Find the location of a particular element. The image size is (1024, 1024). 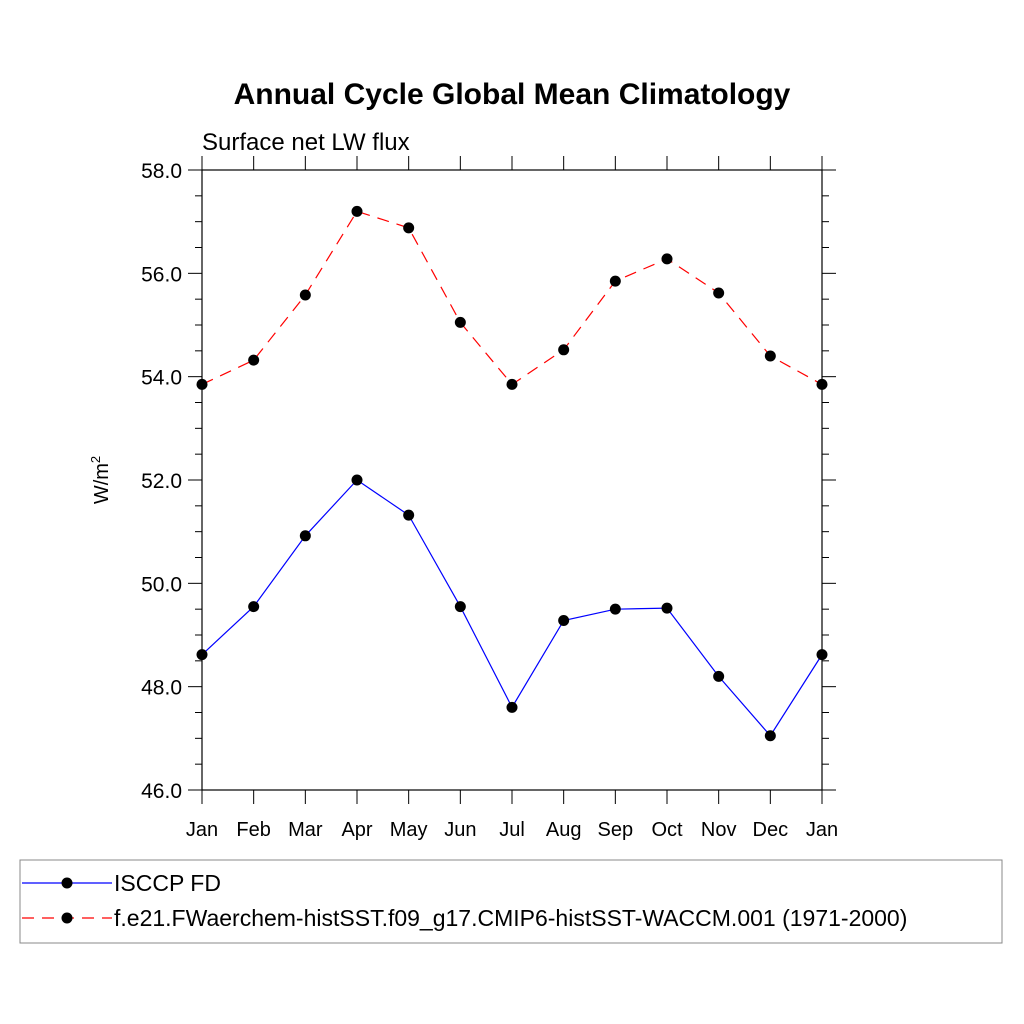

legend-label-0: ISCCP FD is located at coordinates (167, 883).